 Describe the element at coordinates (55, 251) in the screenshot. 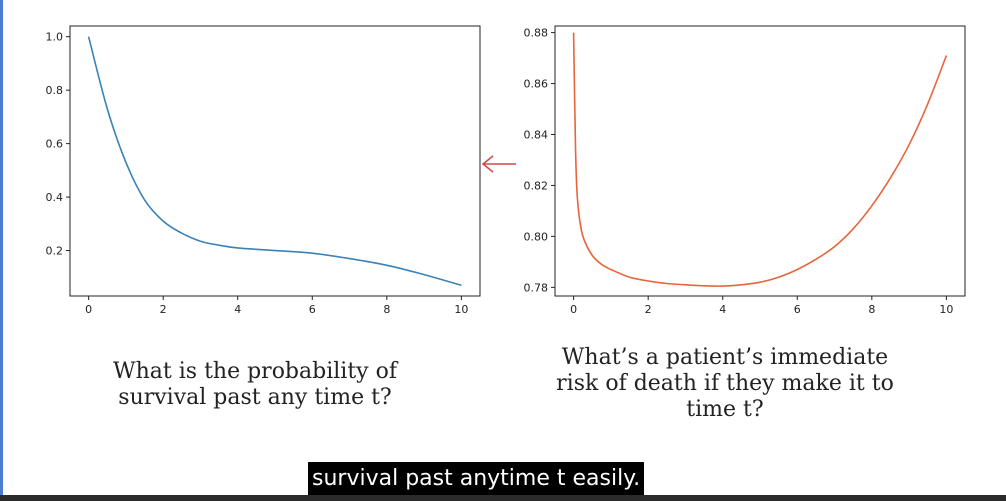

I see `y-tick-label: 0.2` at that location.